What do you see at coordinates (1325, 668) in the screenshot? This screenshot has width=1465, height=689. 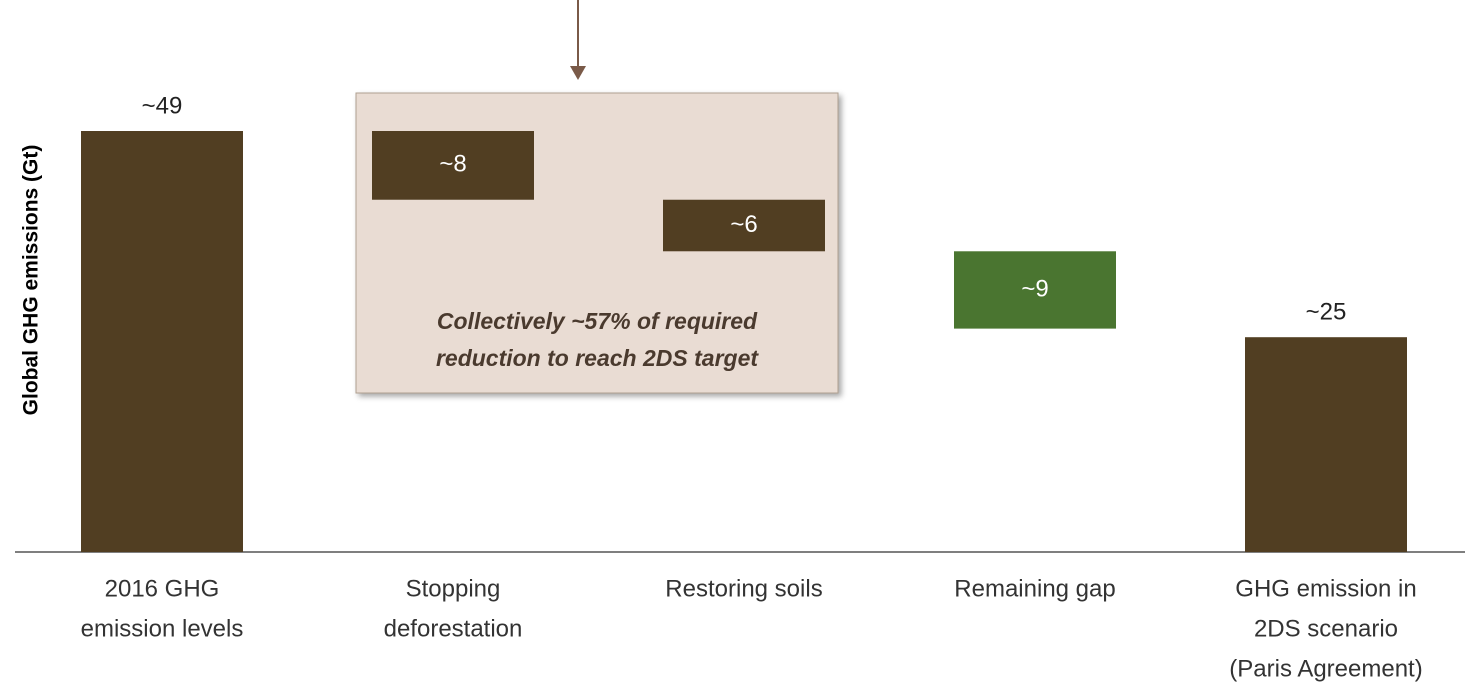 I see `x-tick-label: (Paris Agreement)` at bounding box center [1325, 668].